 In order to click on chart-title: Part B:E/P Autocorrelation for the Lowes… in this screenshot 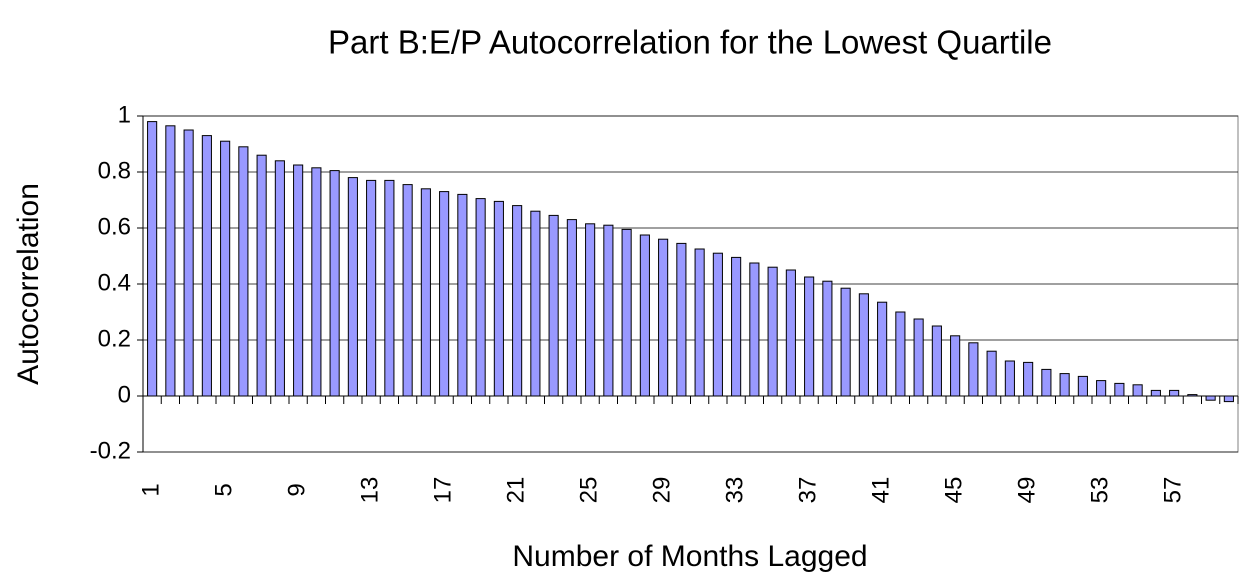, I will do `click(690, 42)`.